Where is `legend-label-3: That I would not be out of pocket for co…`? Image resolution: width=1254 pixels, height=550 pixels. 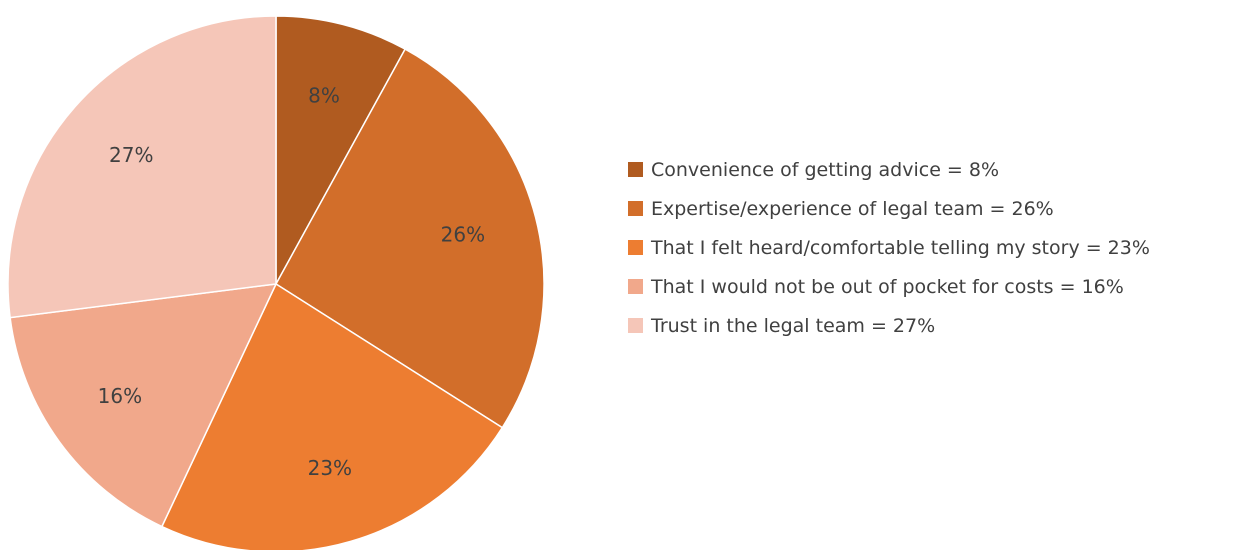
legend-label-3: That I would not be out of pocket for co… is located at coordinates (887, 286).